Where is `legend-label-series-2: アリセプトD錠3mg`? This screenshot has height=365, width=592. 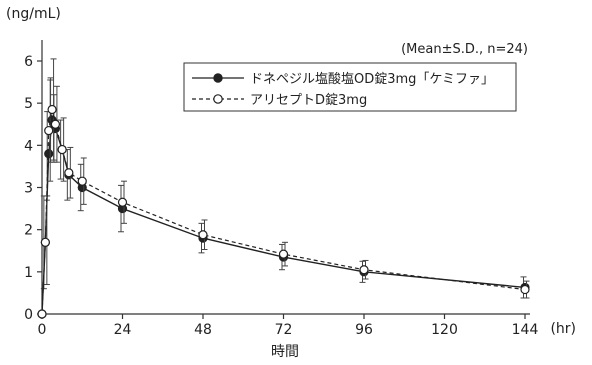 legend-label-series-2: アリセプトD錠3mg is located at coordinates (308, 100).